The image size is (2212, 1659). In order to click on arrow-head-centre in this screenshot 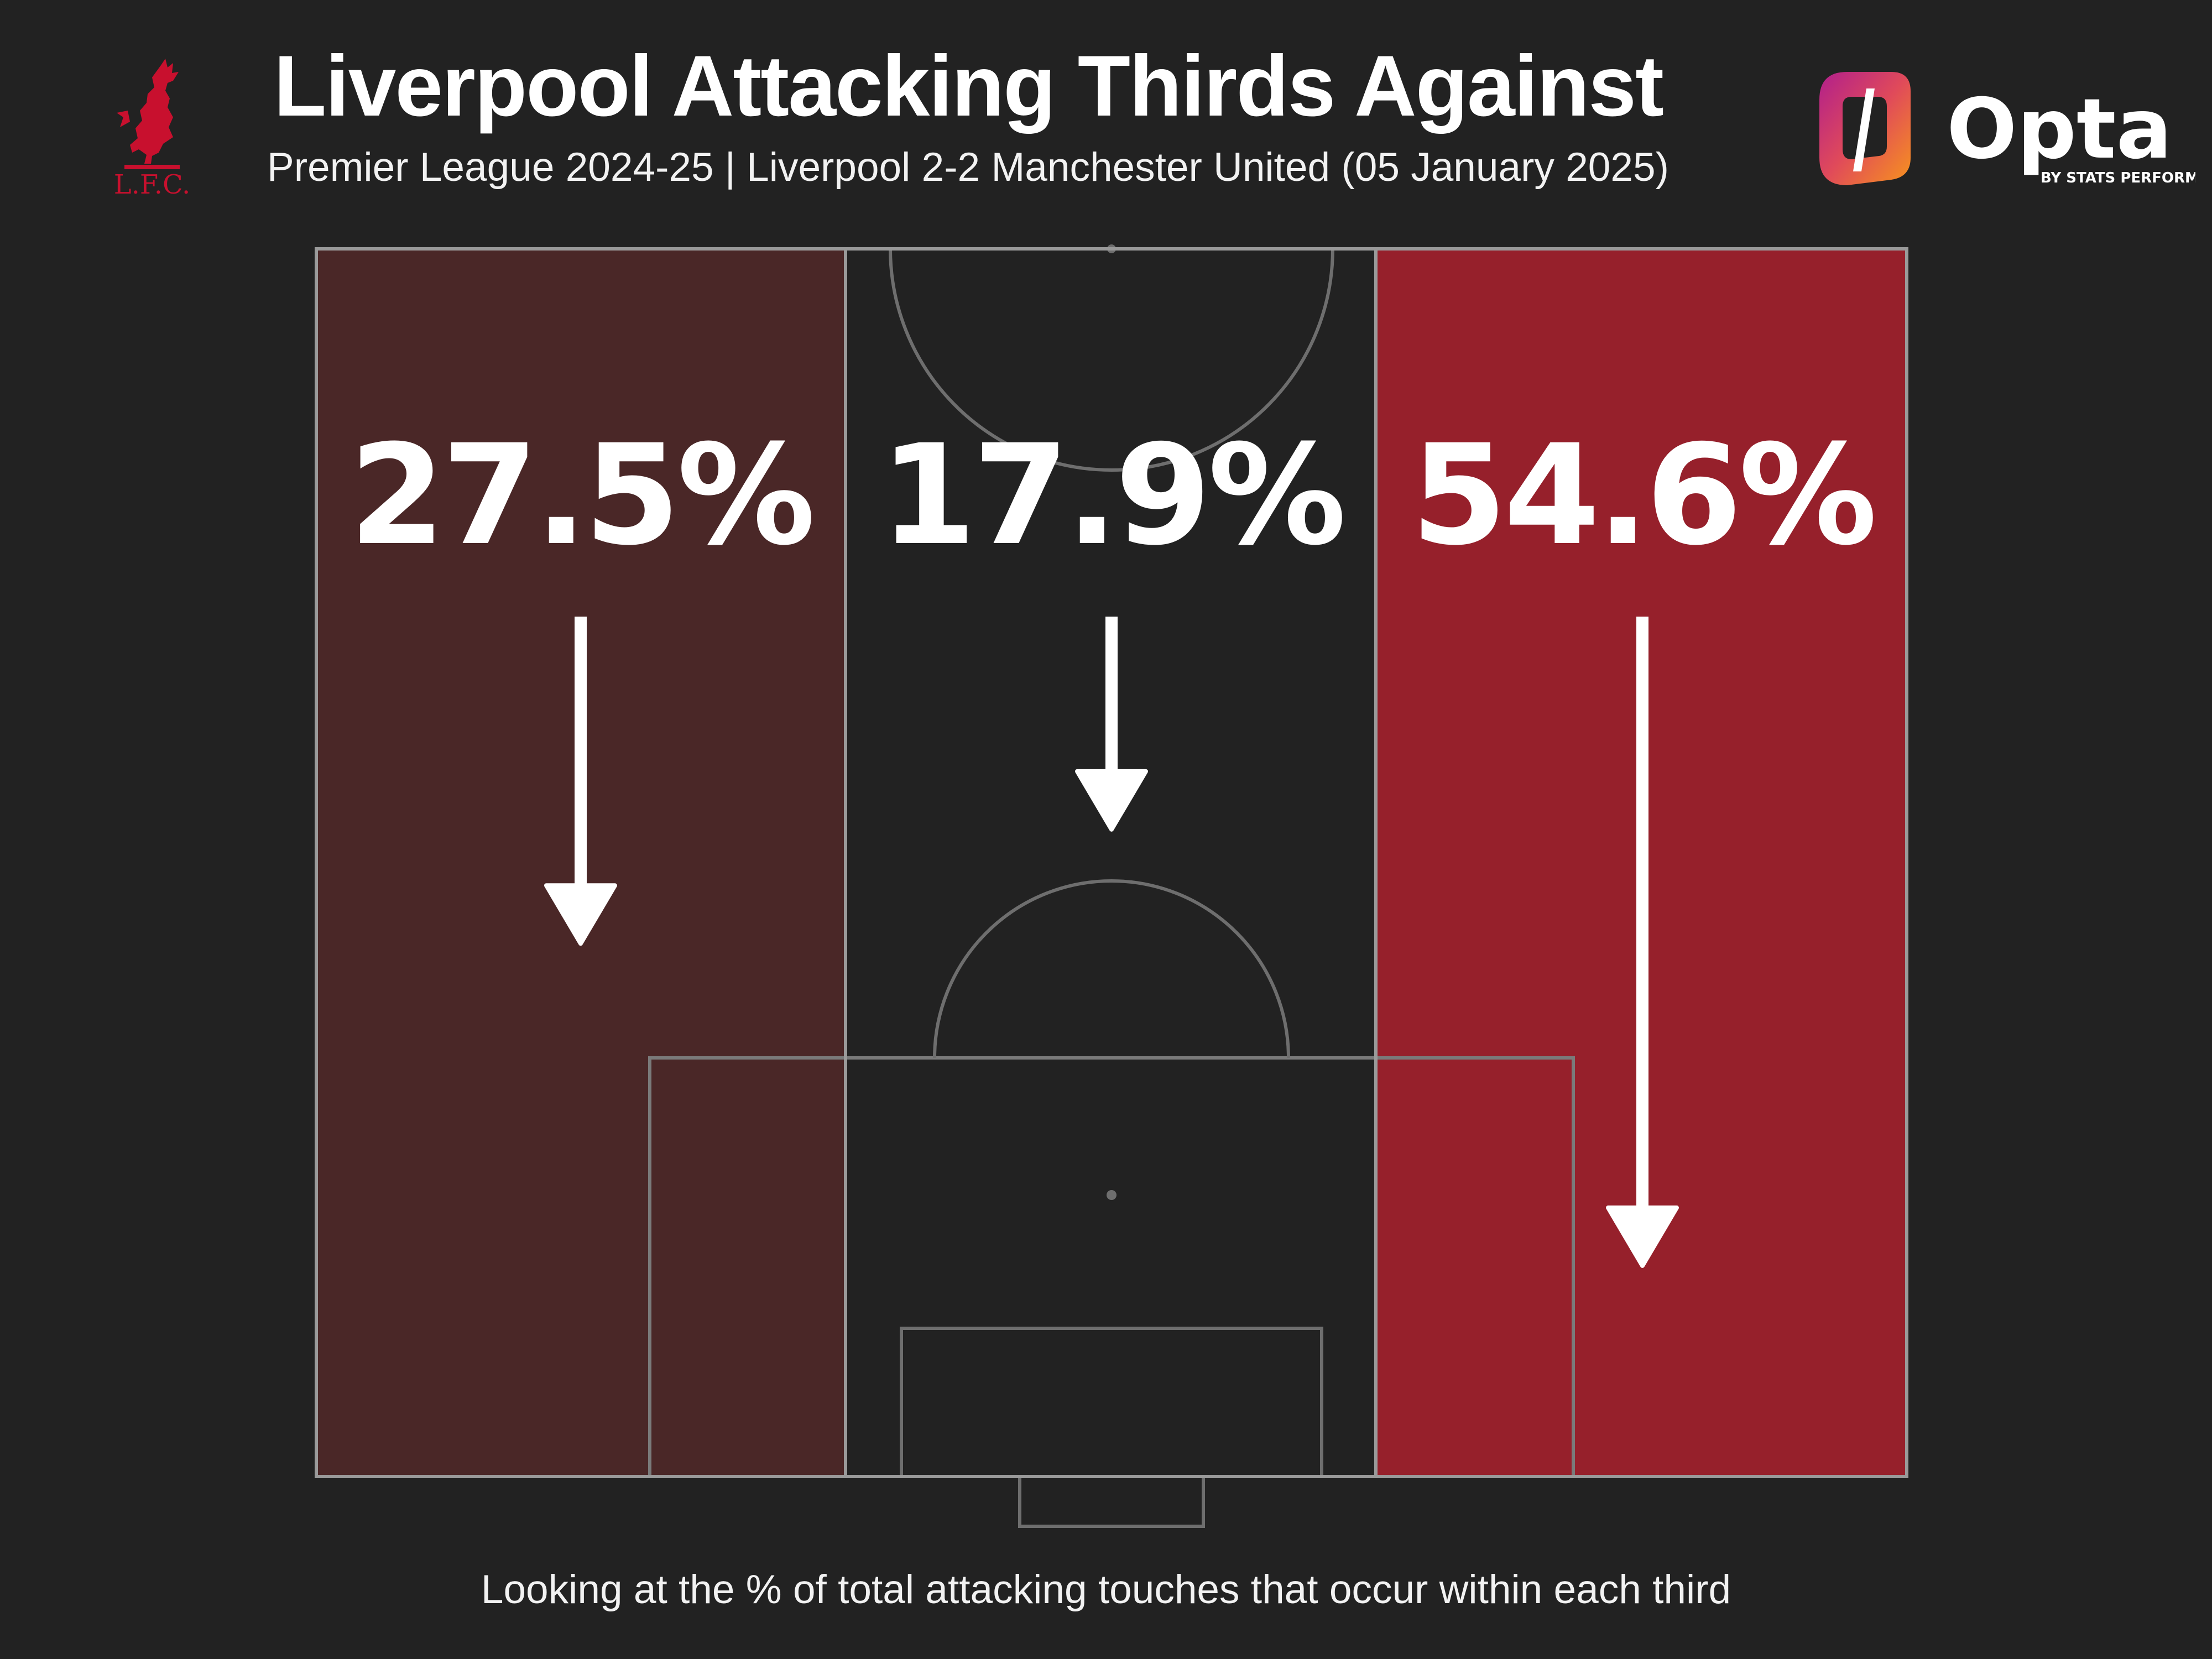, I will do `click(1112, 801)`.